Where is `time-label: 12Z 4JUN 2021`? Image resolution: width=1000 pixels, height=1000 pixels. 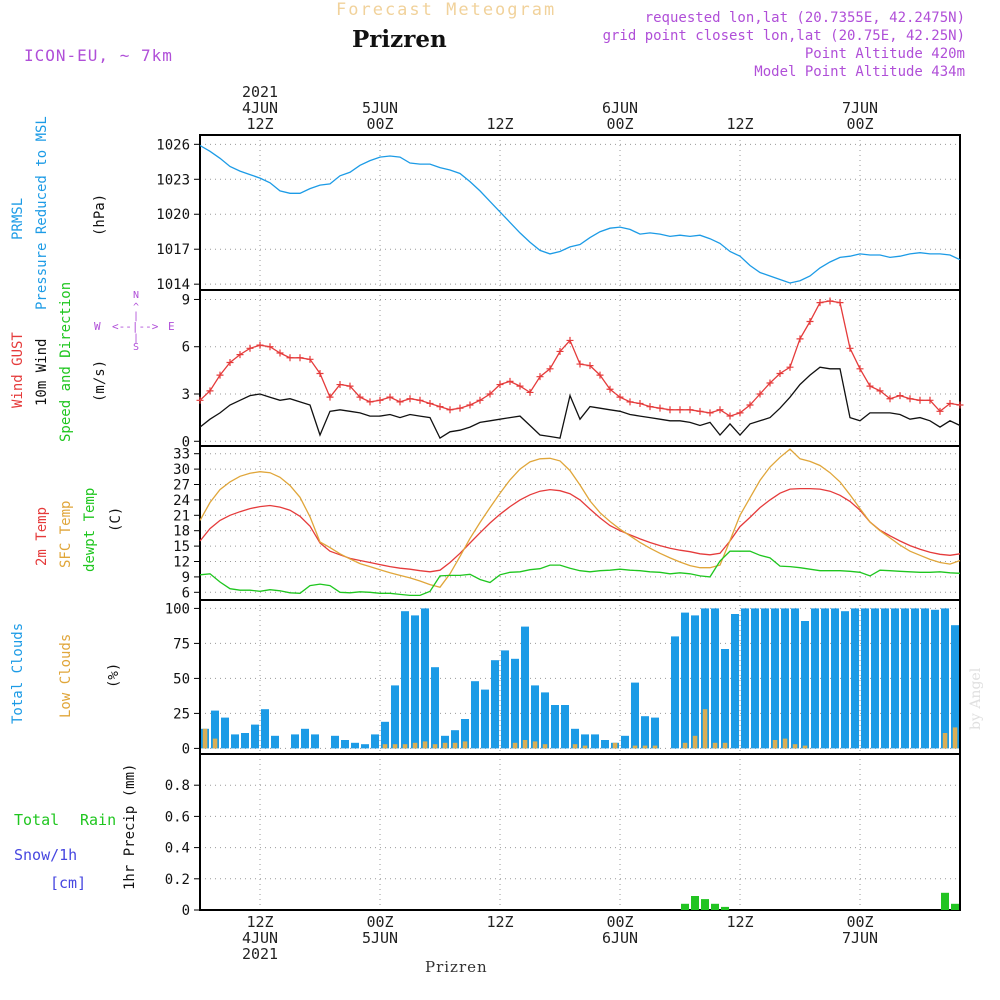
time-label: 12Z 4JUN 2021 is located at coordinates (260, 938).